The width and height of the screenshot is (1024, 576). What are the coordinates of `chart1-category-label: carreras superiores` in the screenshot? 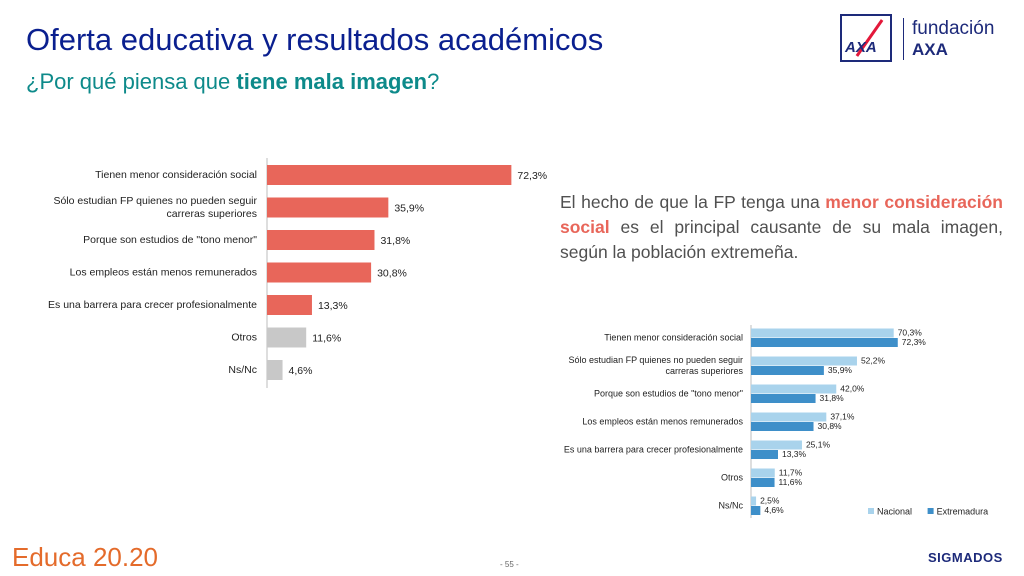 It's located at (212, 214).